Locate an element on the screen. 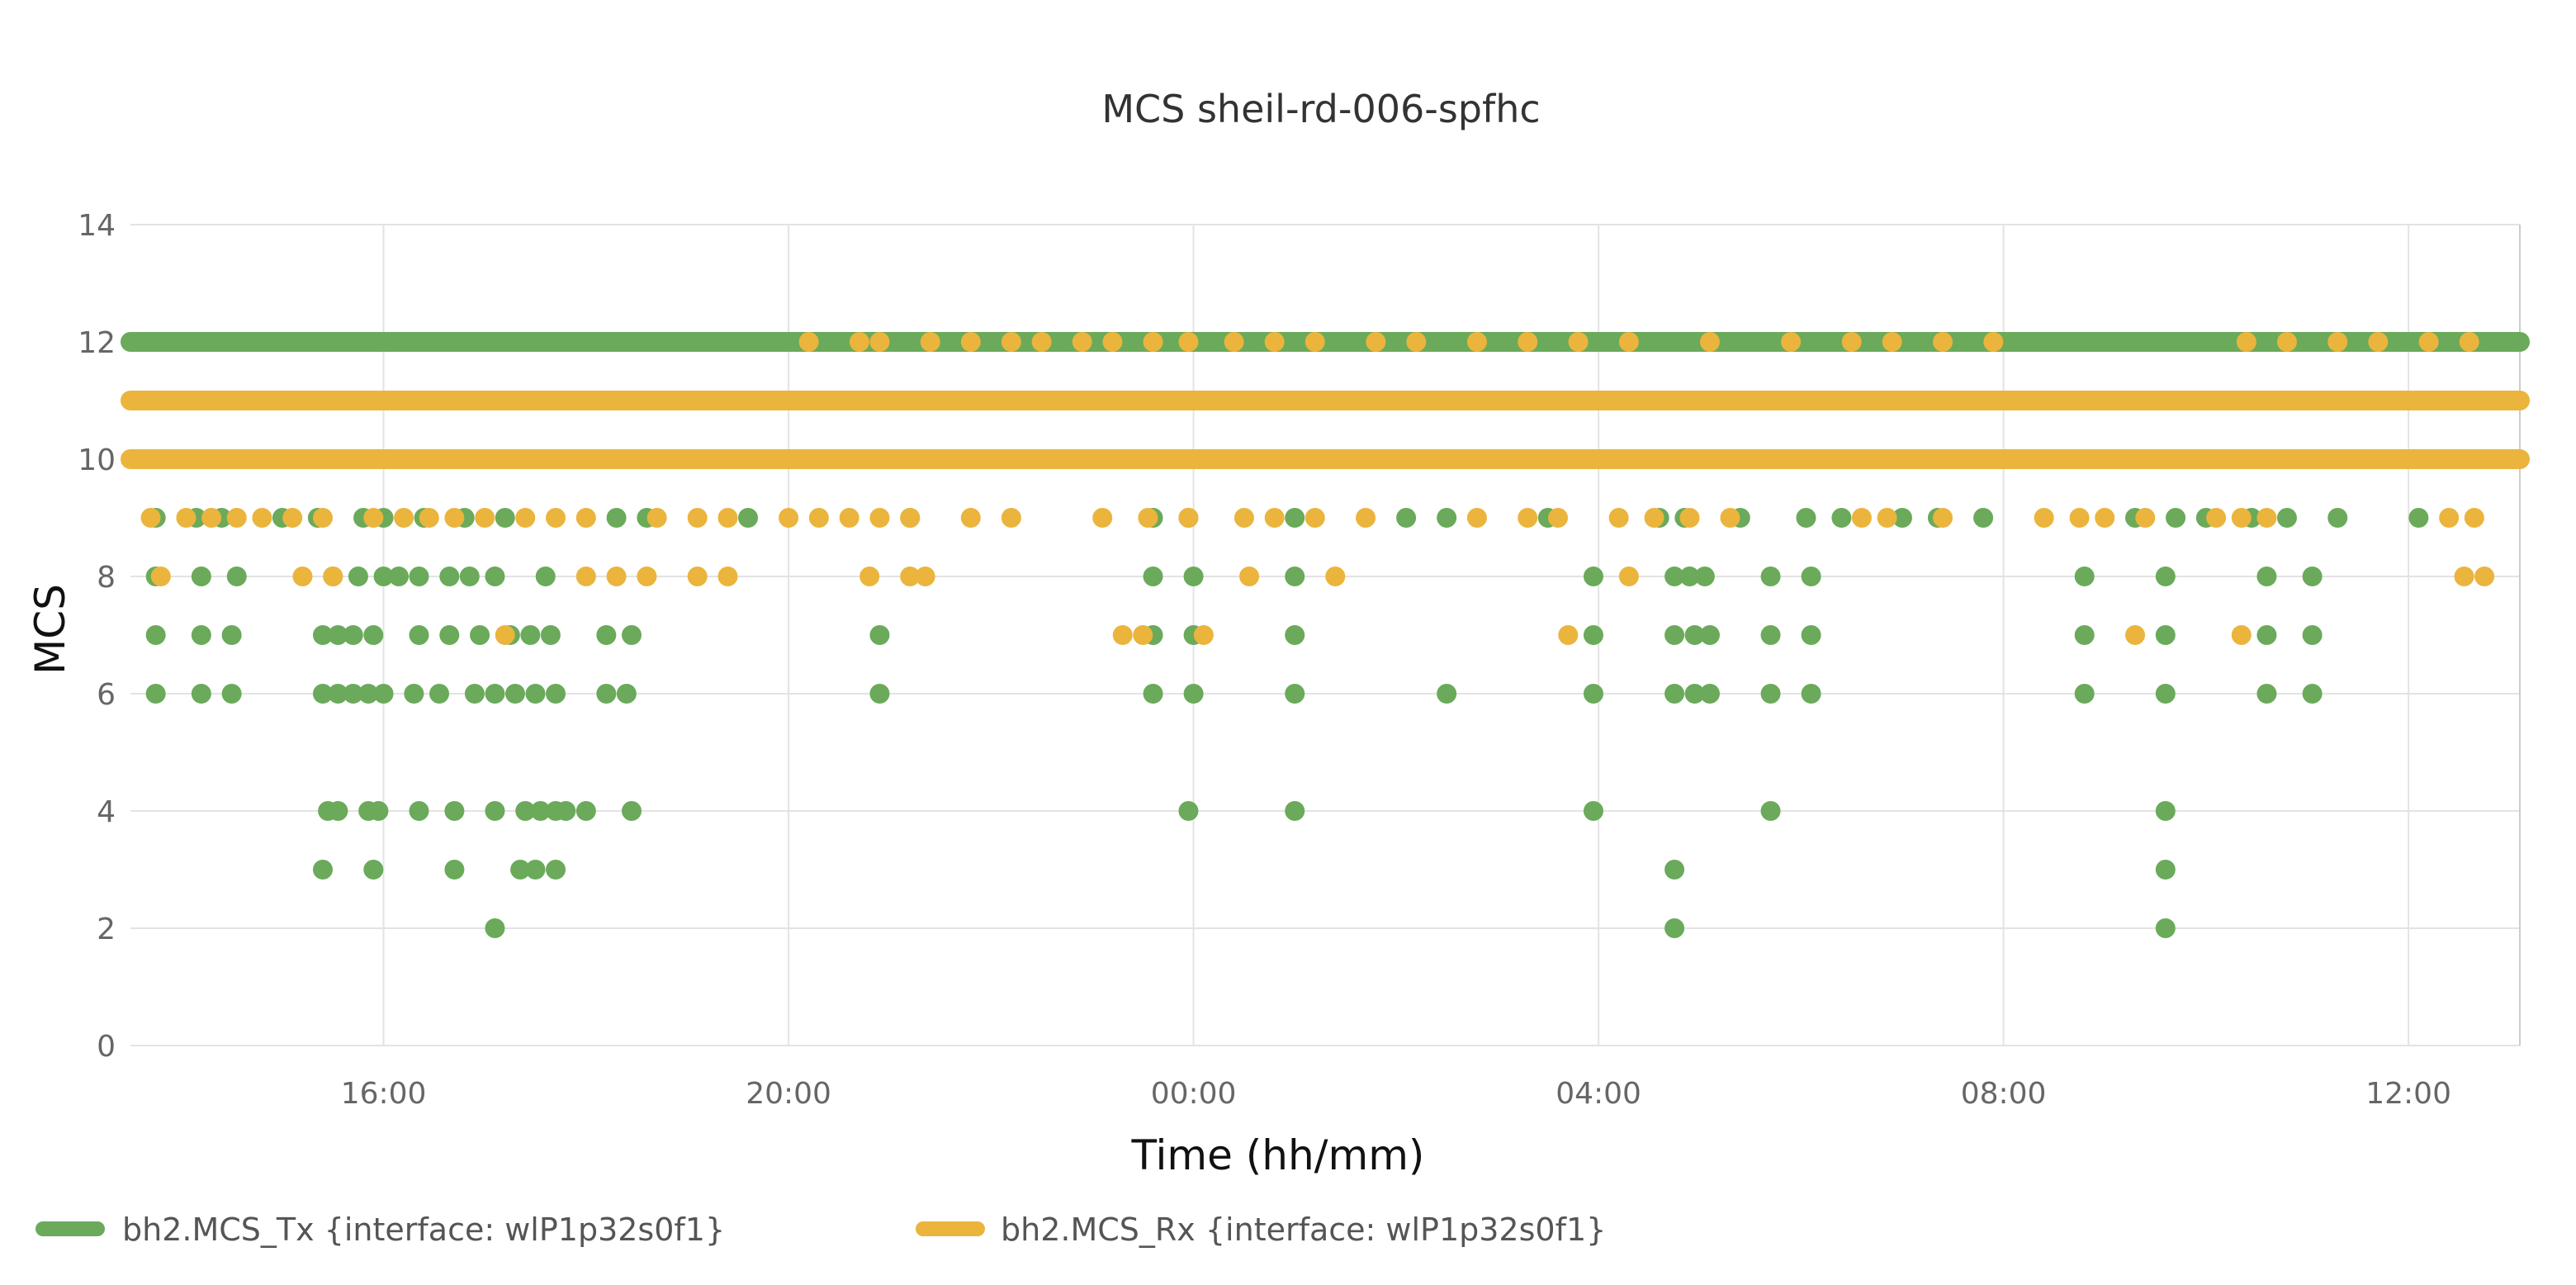  y-tick-labels: 0 2 4 6 8 10 12 14 is located at coordinates (97, 636).